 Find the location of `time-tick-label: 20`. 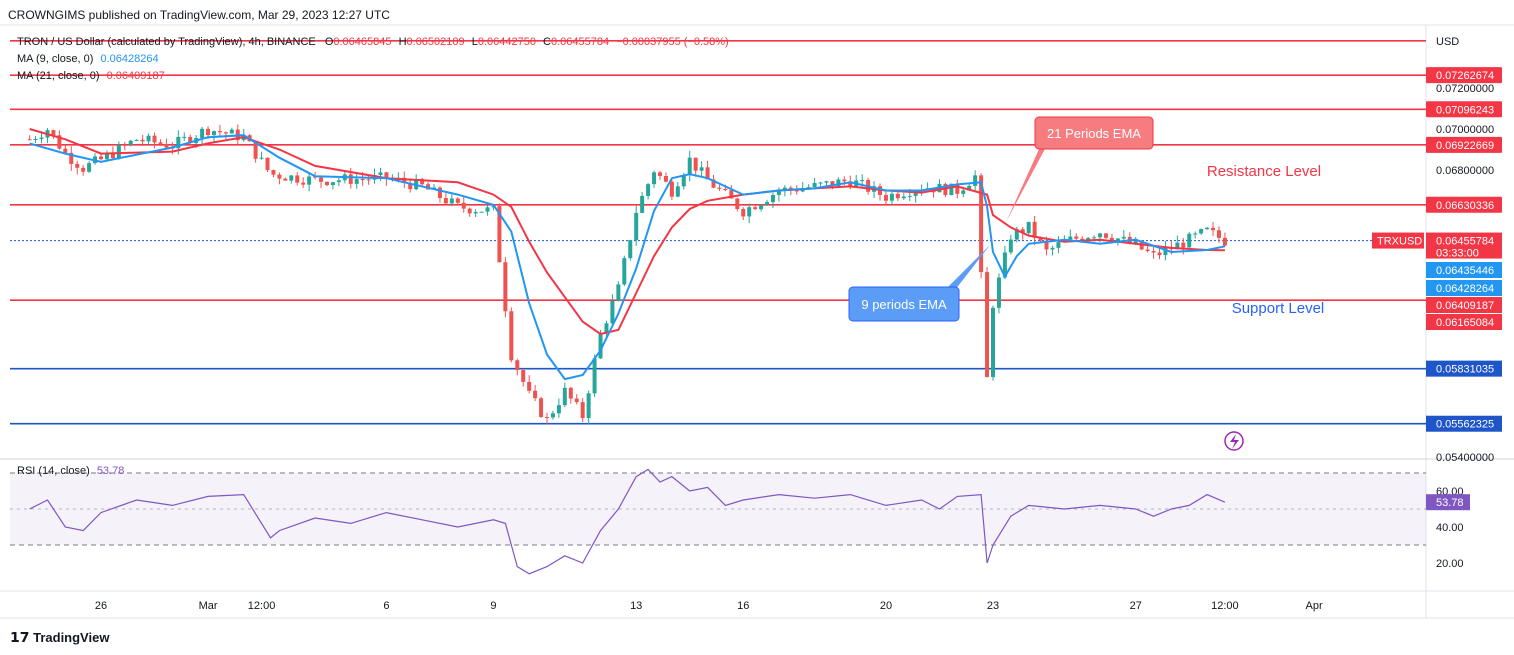

time-tick-label: 20 is located at coordinates (886, 606).